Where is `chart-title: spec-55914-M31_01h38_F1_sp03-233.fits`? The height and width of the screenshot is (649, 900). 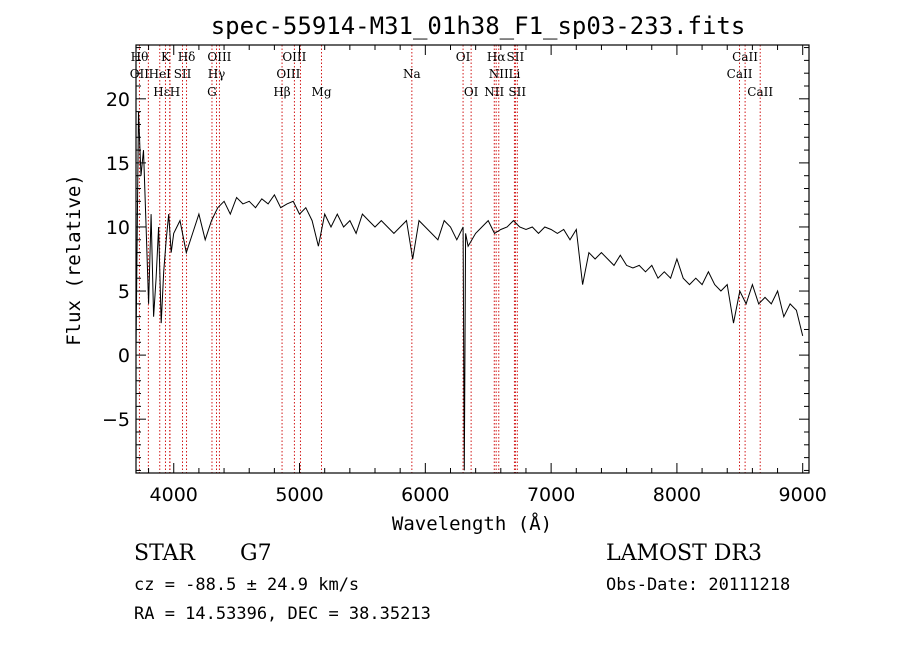
chart-title: spec-55914-M31_01h38_F1_sp03-233.fits is located at coordinates (478, 26).